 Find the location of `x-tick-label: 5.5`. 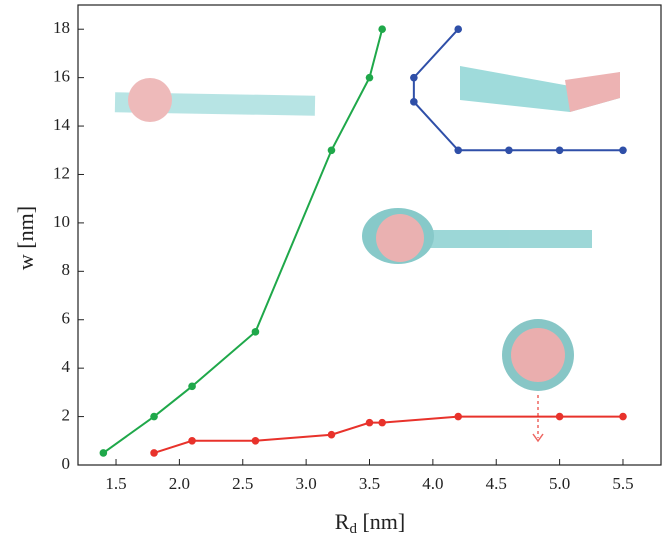

x-tick-label: 5.5 is located at coordinates (622, 483).